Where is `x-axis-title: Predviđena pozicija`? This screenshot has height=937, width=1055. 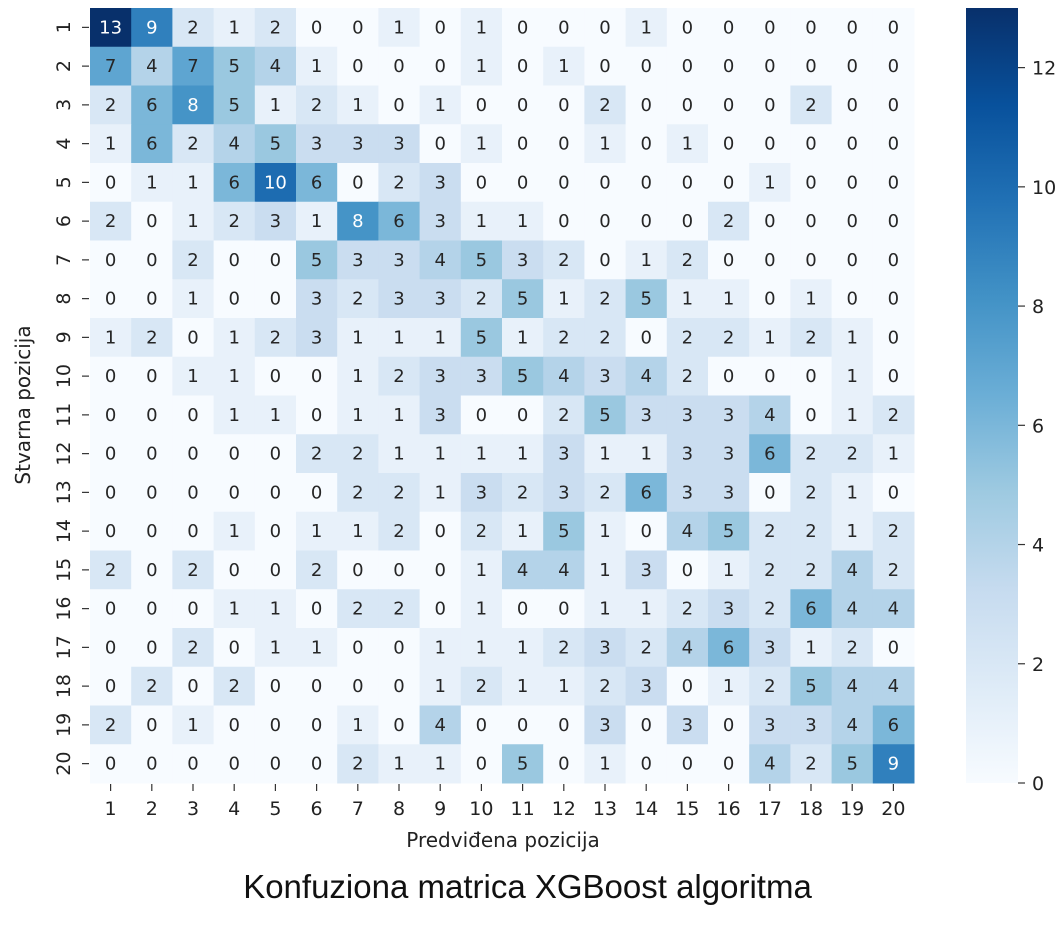 x-axis-title: Predviđena pozicija is located at coordinates (503, 840).